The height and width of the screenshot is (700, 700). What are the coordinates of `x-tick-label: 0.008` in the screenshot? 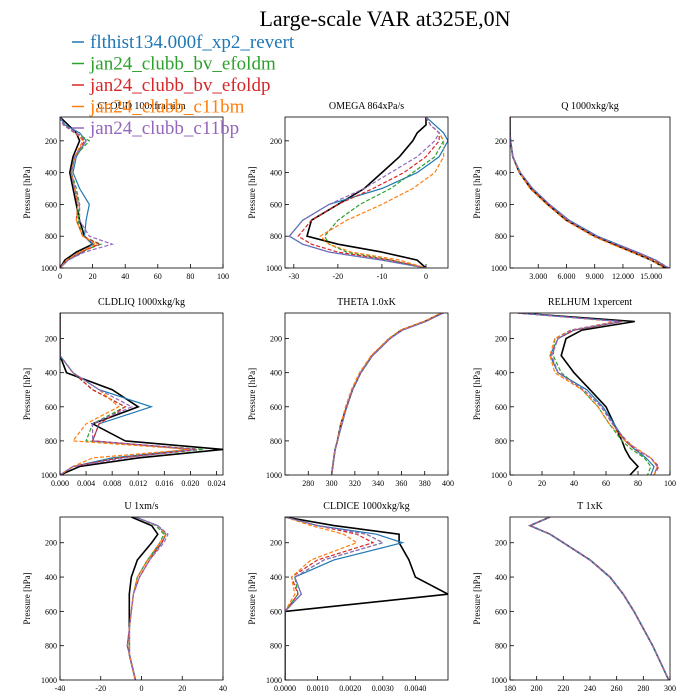 It's located at (112, 483).